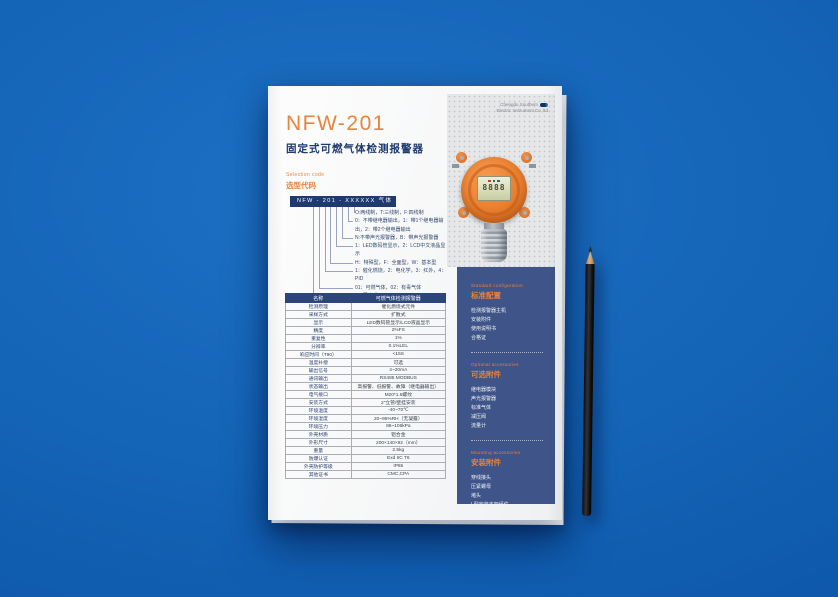 Image resolution: width=838 pixels, height=597 pixels. I want to click on spec-value: CMC,CPA, so click(398, 474).